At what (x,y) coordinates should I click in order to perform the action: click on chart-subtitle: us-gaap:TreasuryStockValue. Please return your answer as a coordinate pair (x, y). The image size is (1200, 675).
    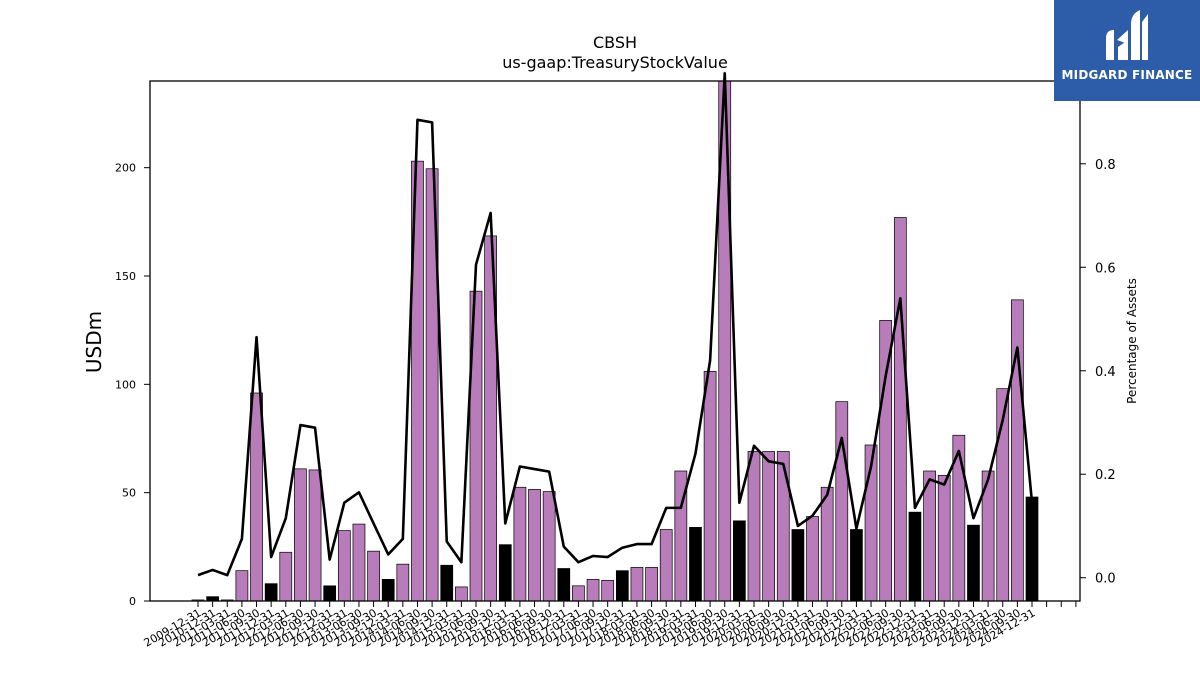
    Looking at the image, I should click on (615, 62).